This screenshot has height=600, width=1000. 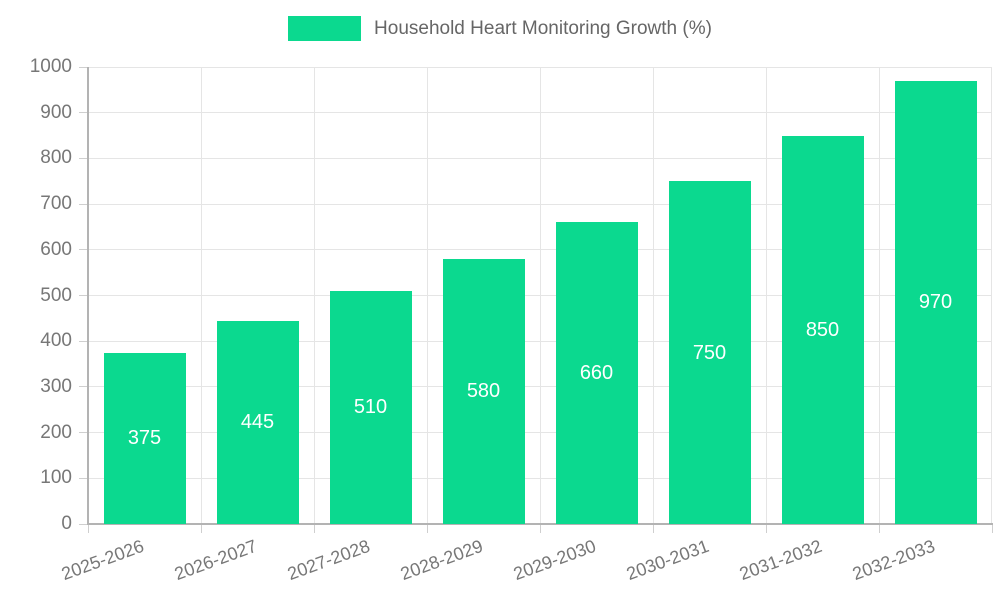 I want to click on y-axis-line, so click(x=88, y=295).